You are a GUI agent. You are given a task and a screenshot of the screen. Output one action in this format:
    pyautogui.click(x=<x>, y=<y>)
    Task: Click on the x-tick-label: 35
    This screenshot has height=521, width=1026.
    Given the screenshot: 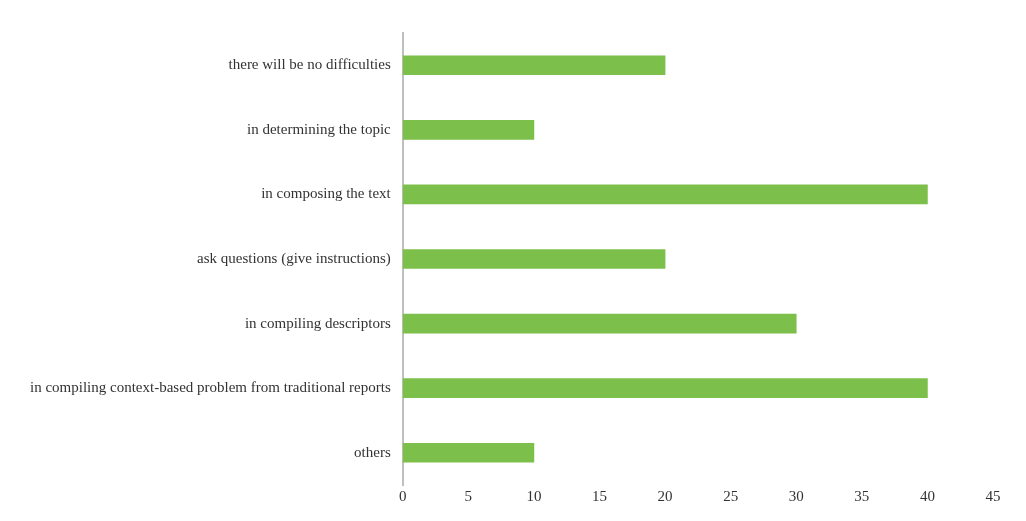 What is the action you would take?
    pyautogui.click(x=862, y=495)
    